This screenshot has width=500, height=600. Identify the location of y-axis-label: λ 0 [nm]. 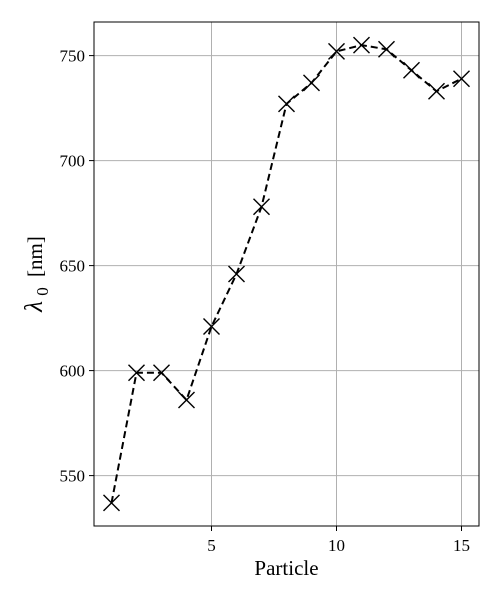
(37, 274).